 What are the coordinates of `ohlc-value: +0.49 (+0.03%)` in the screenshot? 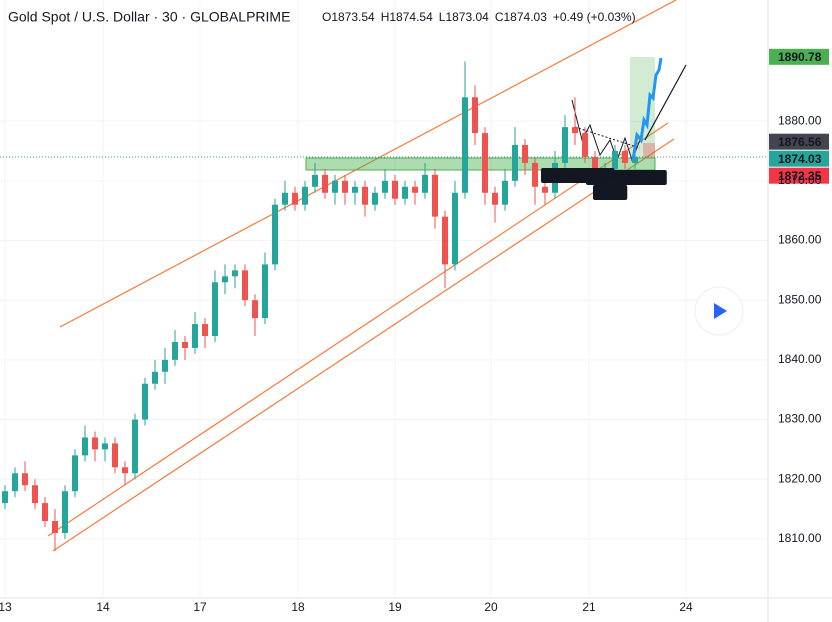 It's located at (594, 17).